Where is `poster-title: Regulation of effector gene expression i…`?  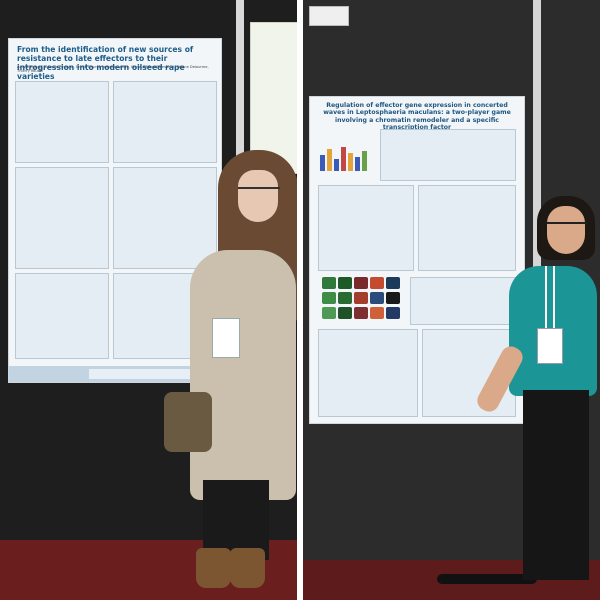
poster-title: Regulation of effector gene expression i… is located at coordinates (417, 117).